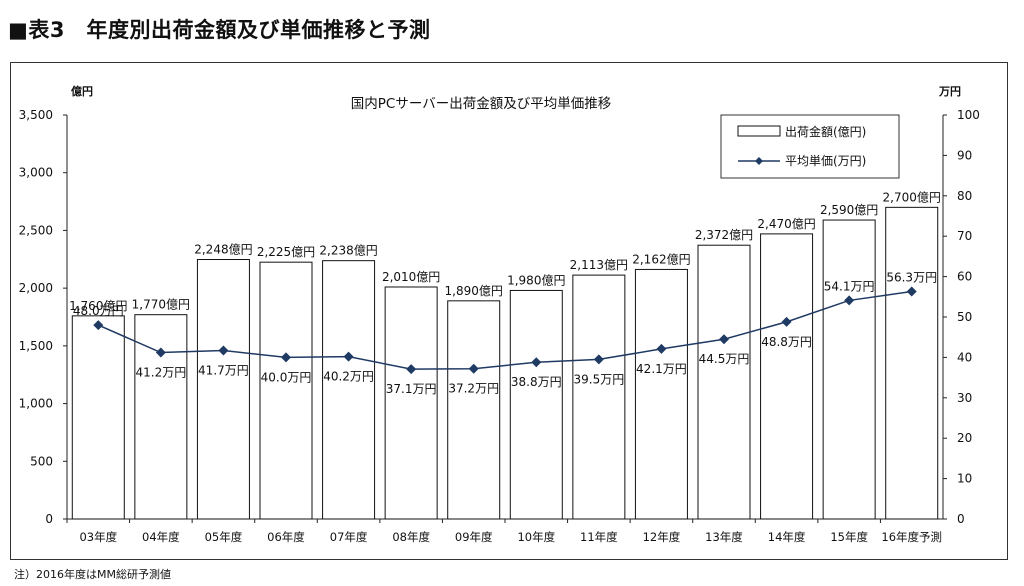 The width and height of the screenshot is (1024, 586). Describe the element at coordinates (411, 389) in the screenshot. I see `line-label: 37.1万円` at that location.